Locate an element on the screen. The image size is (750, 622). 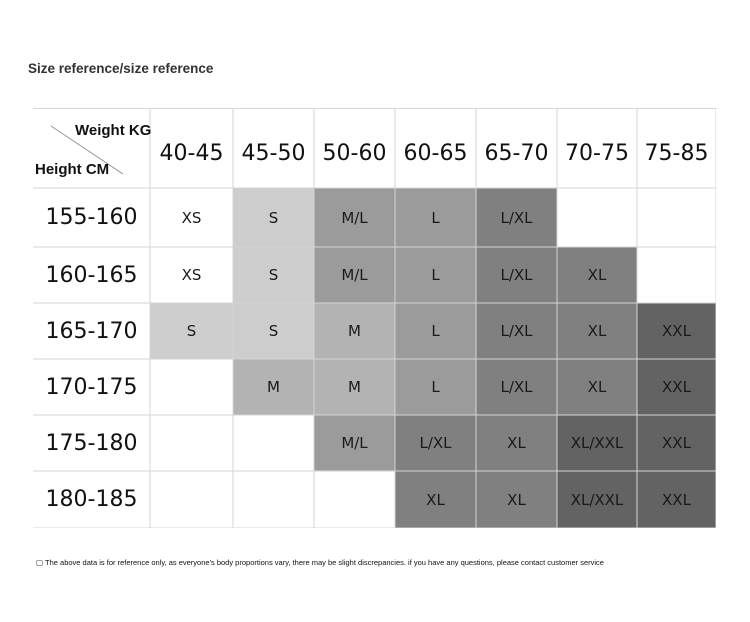
column-header: 60-65 is located at coordinates (435, 153).